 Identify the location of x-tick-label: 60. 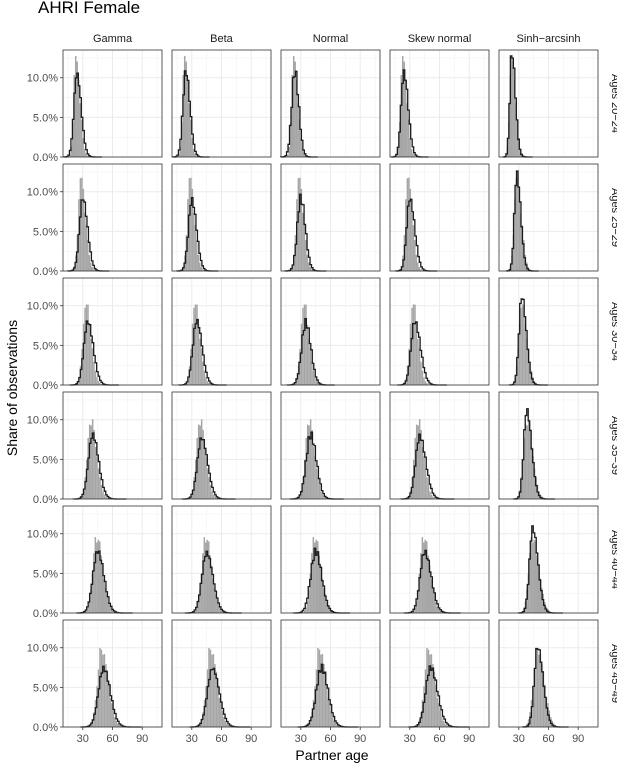
(439, 739).